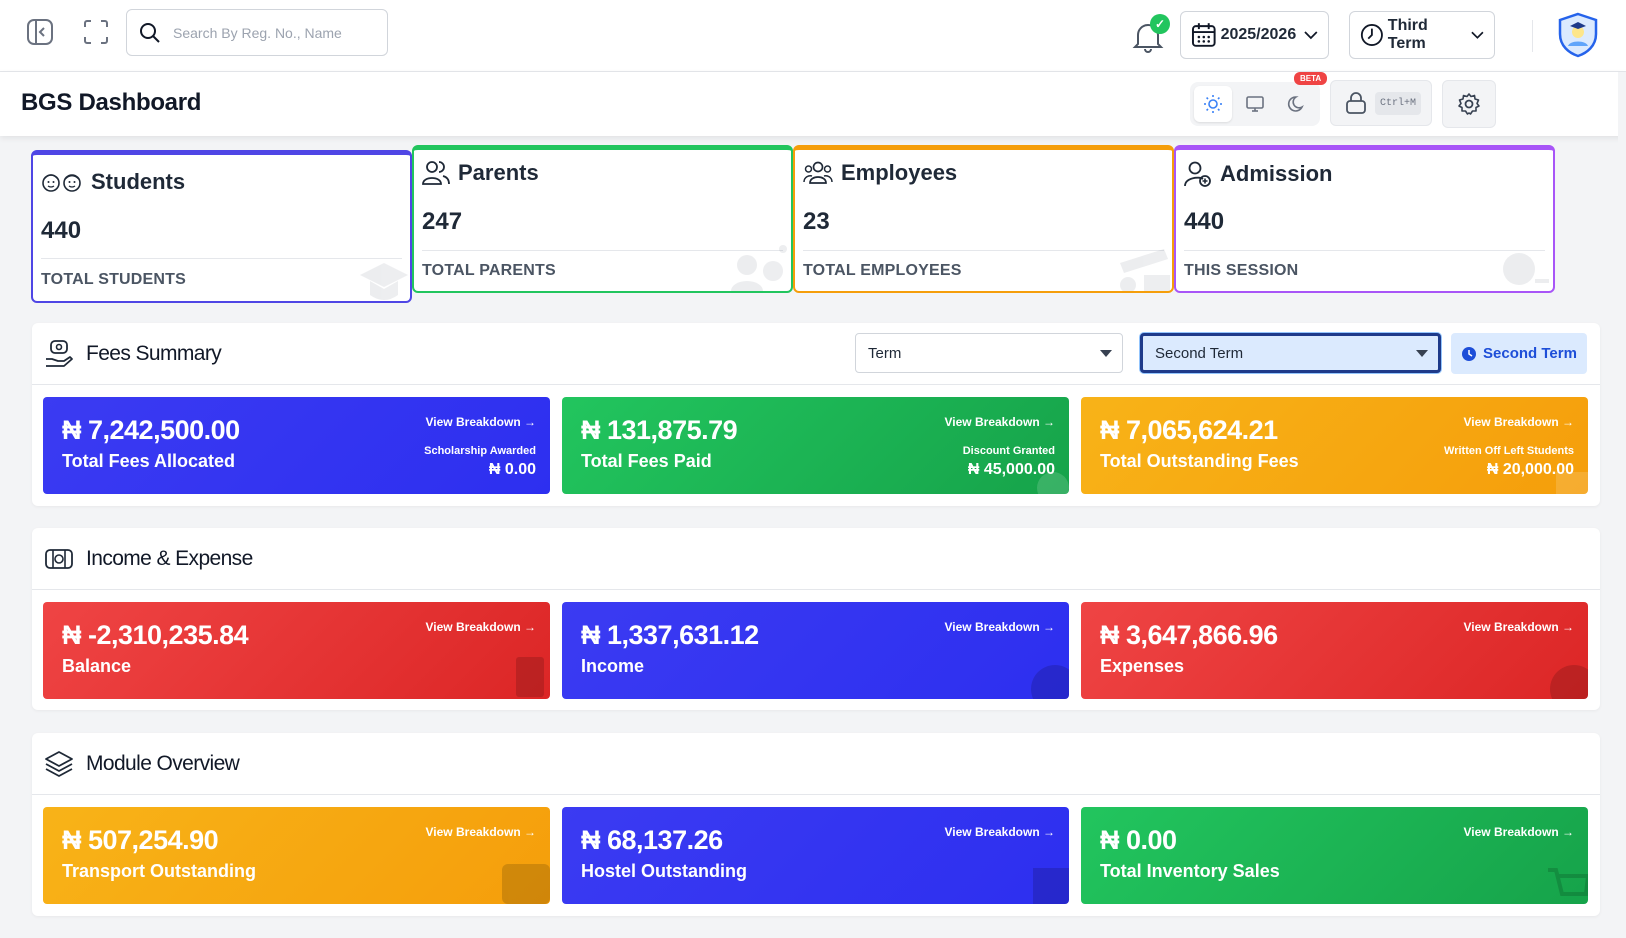 The width and height of the screenshot is (1626, 938). Describe the element at coordinates (652, 840) in the screenshot. I see `tile-amount: ₦ 68,137.26` at that location.